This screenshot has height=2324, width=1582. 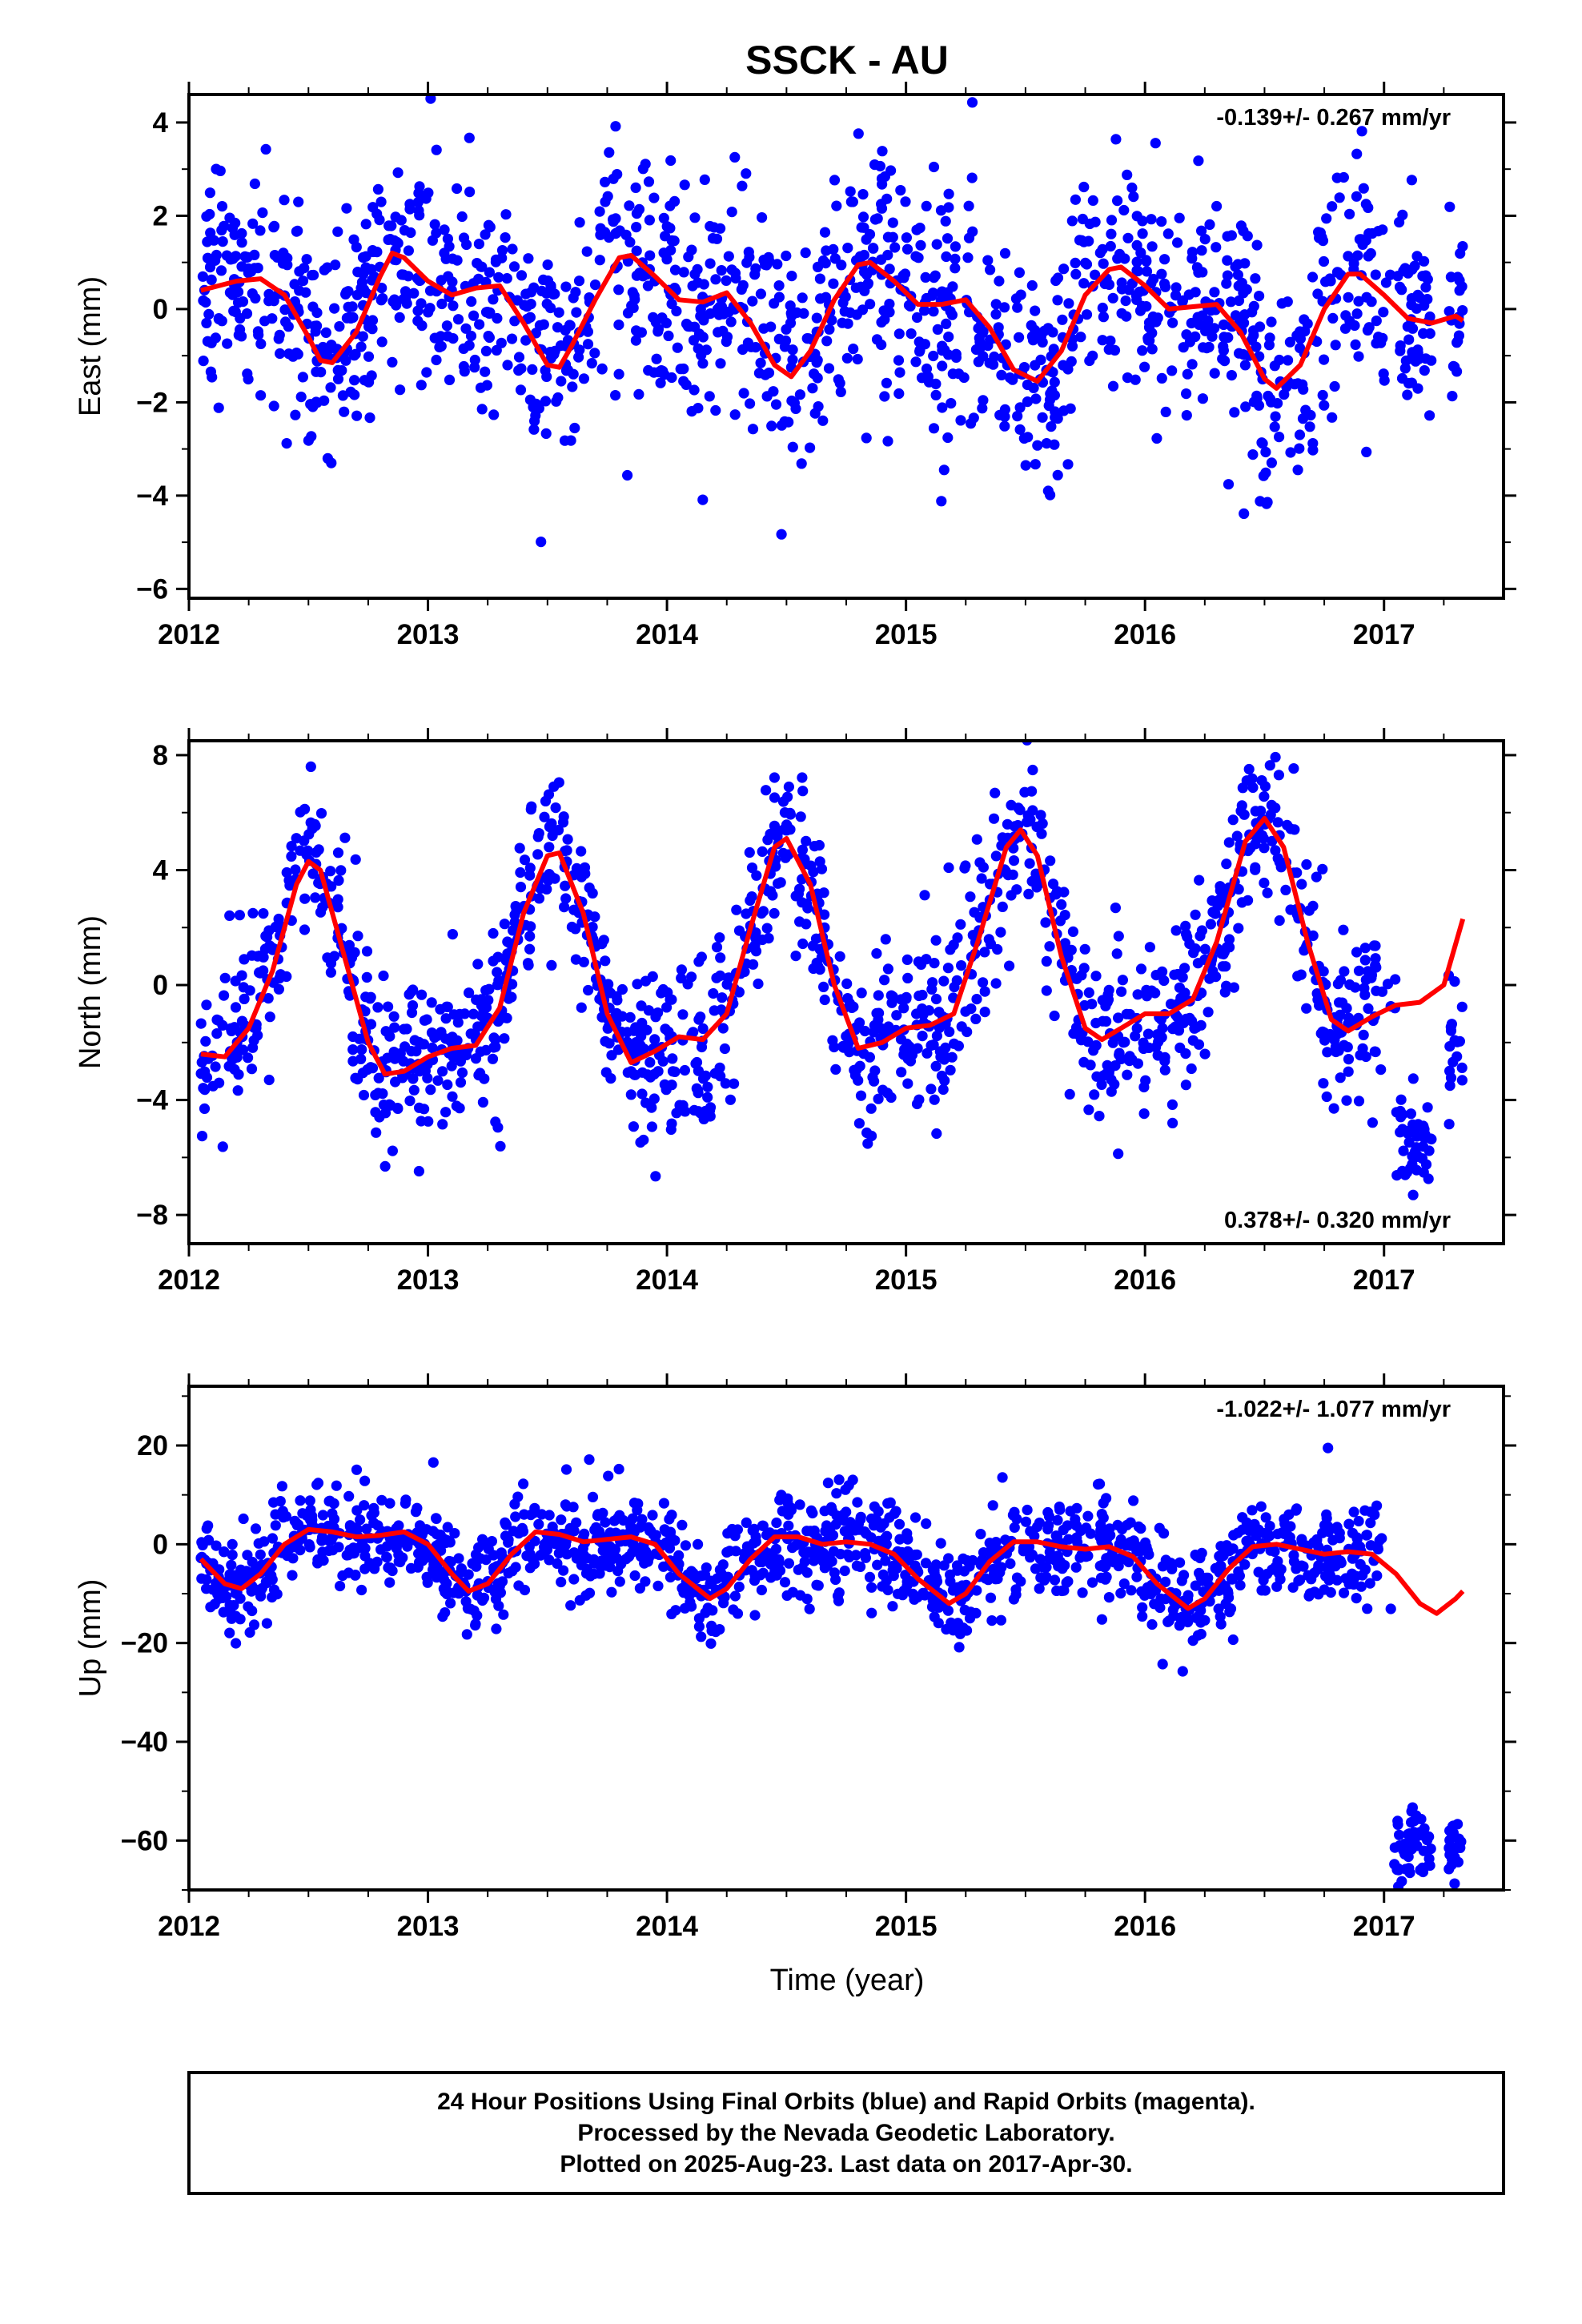 I want to click on footer-frame, so click(x=846, y=2133).